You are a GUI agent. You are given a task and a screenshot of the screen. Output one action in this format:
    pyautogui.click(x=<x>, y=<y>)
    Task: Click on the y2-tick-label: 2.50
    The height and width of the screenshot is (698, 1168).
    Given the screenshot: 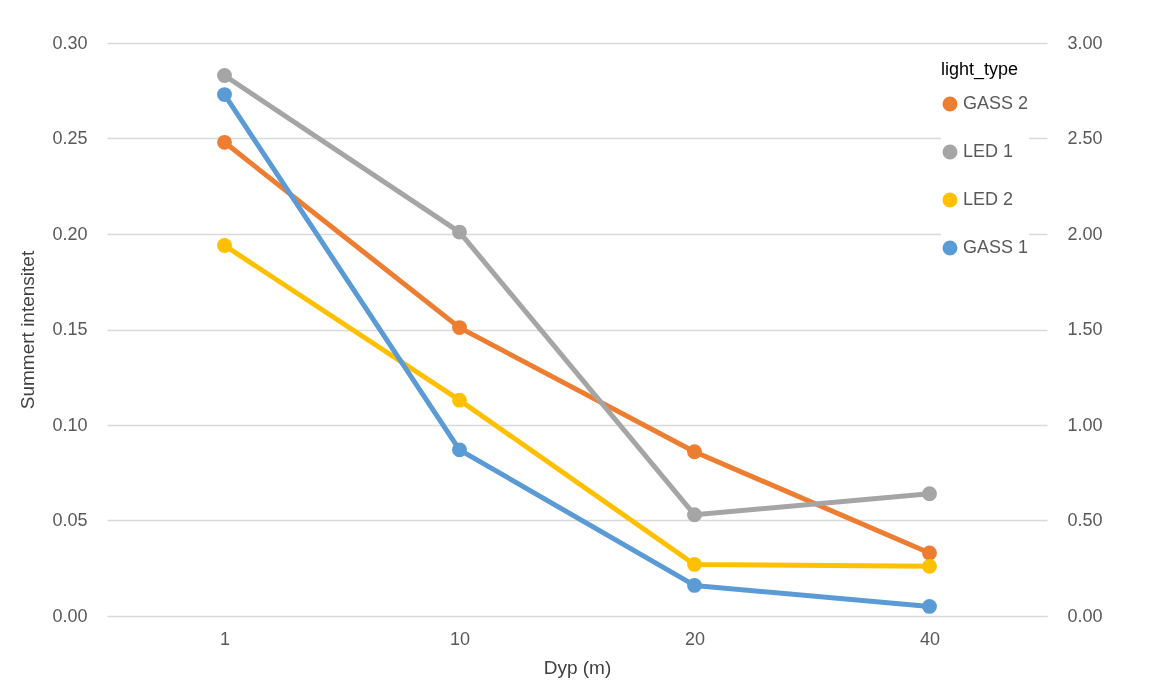 What is the action you would take?
    pyautogui.click(x=1085, y=138)
    